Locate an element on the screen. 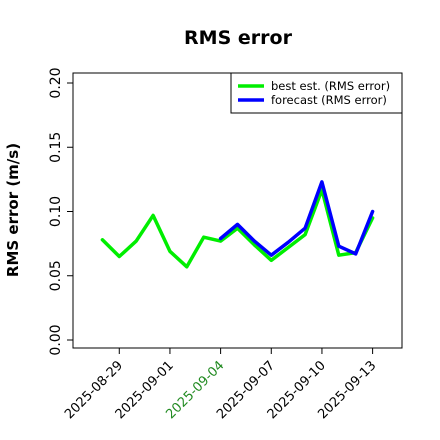 The width and height of the screenshot is (440, 440). y-axis-label: RMS error (m/s) is located at coordinates (13, 210).